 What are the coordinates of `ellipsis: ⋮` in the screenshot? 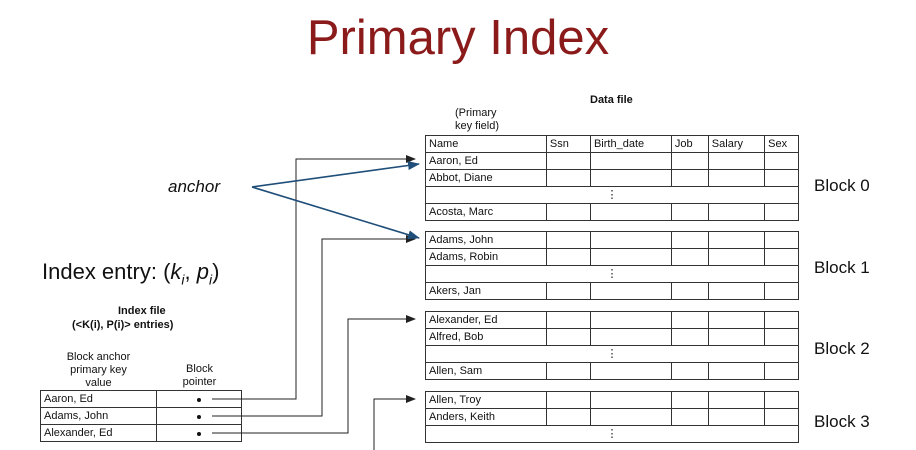 It's located at (612, 434).